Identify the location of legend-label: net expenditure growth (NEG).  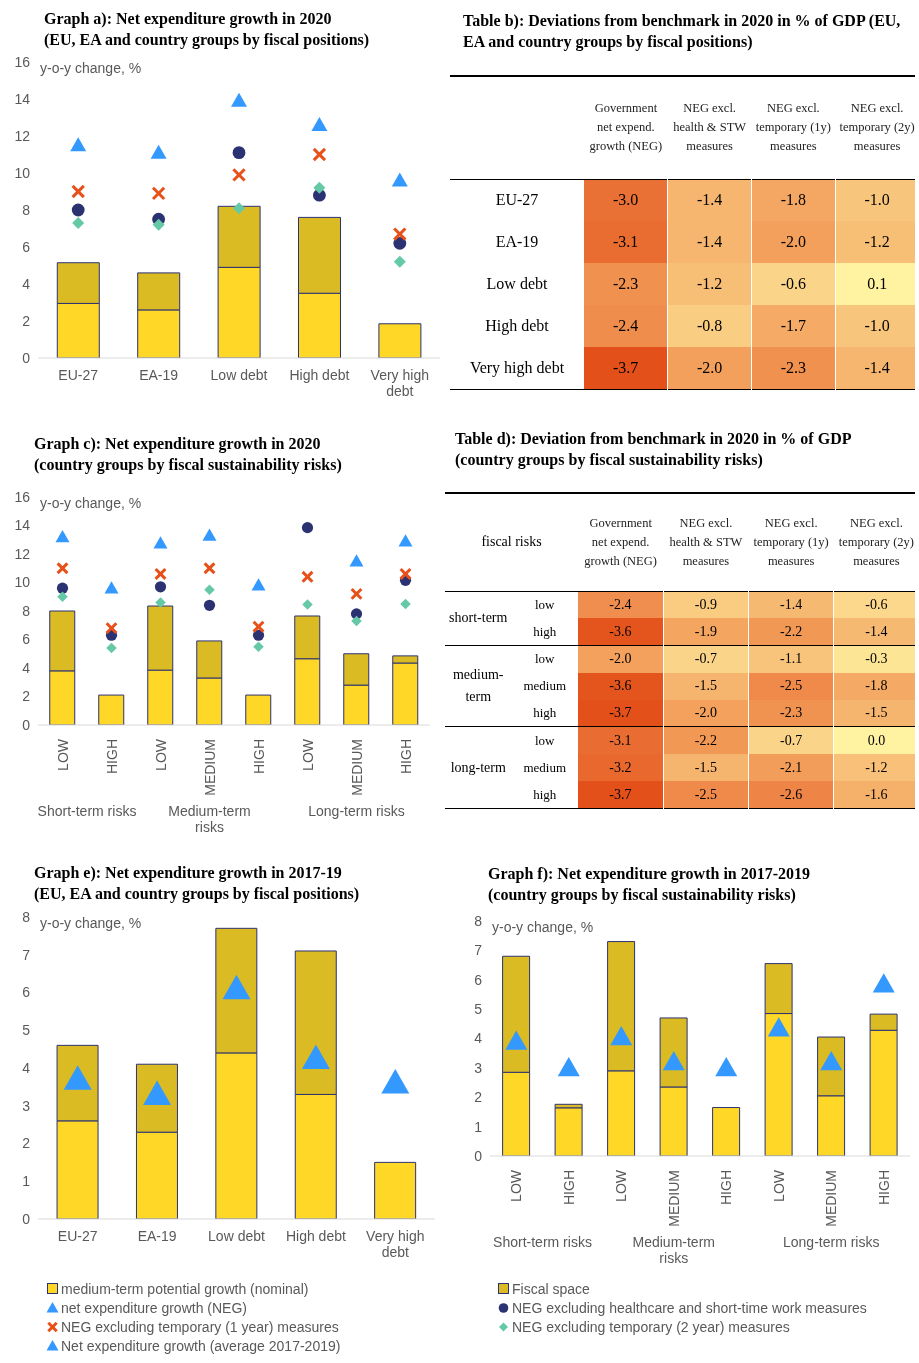
(154, 1307).